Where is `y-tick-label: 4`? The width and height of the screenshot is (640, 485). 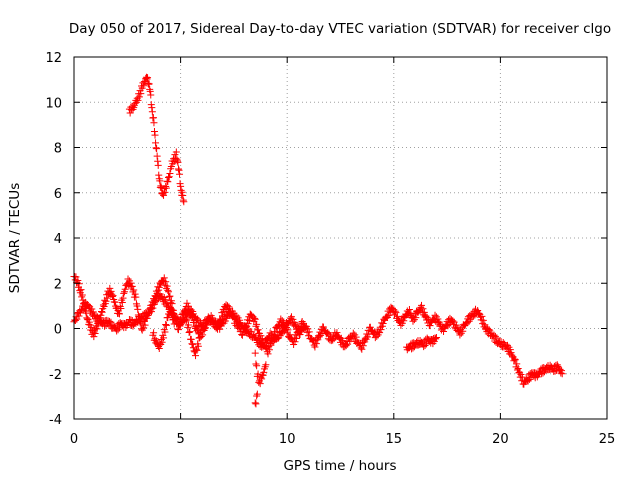 y-tick-label: 4 is located at coordinates (58, 239).